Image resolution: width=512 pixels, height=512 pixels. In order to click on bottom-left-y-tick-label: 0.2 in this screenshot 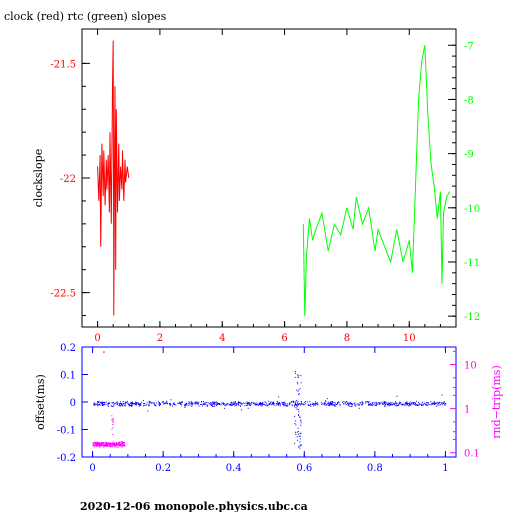, I will do `click(68, 348)`.